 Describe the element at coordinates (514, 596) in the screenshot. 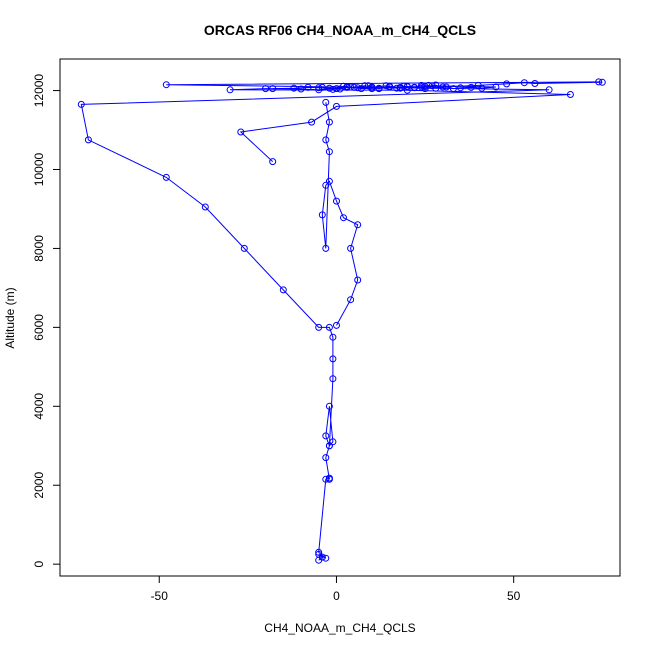

I see `x-tick-label: 50` at that location.